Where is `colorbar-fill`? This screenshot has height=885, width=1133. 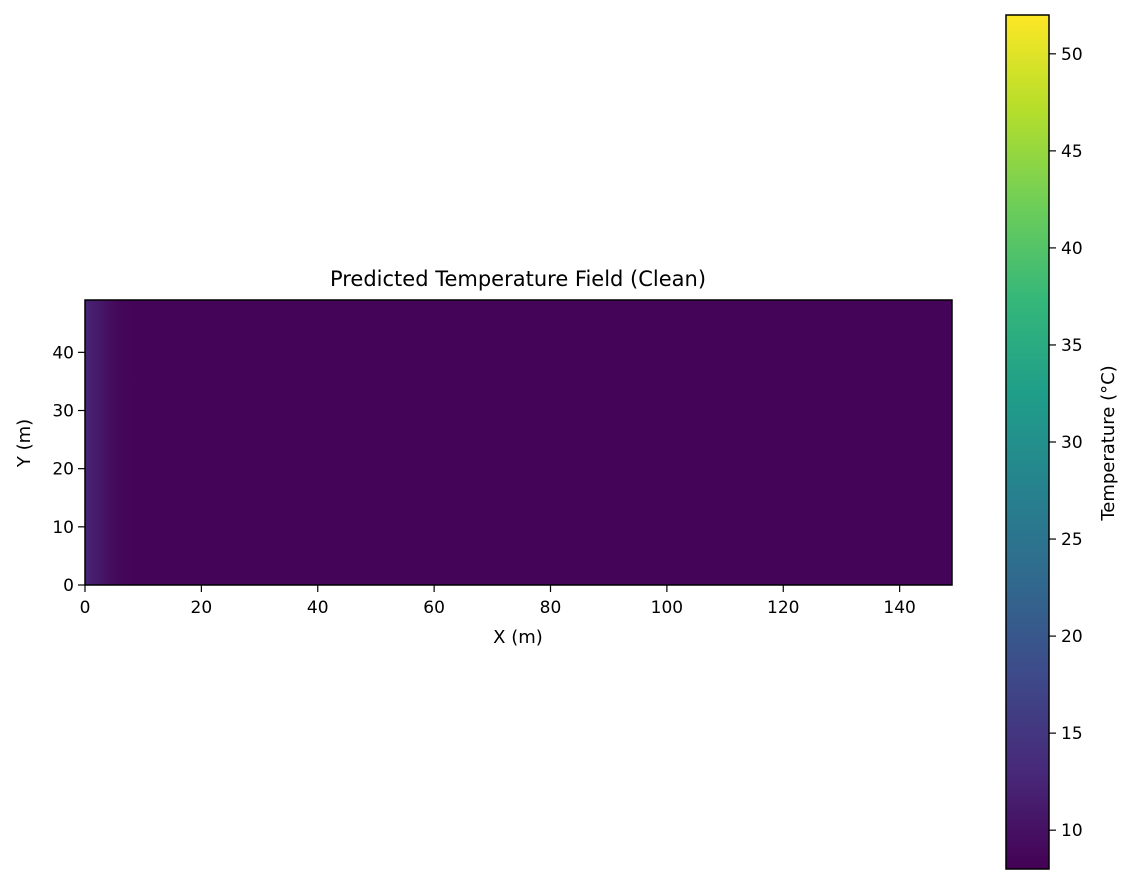 colorbar-fill is located at coordinates (1027, 442).